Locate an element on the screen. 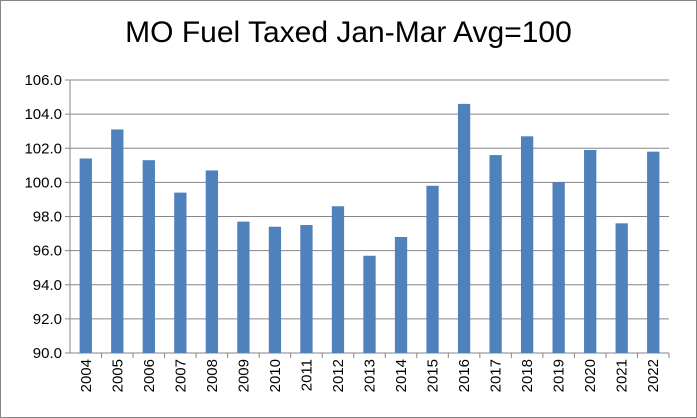  x-category-label: 2006 is located at coordinates (149, 375).